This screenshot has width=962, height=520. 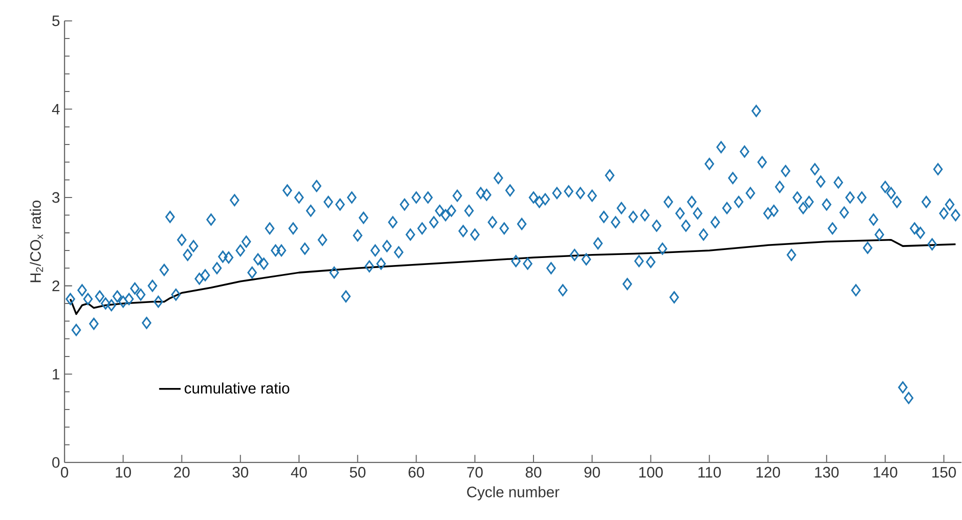 What do you see at coordinates (592, 472) in the screenshot?
I see `x-tick-label: 90` at bounding box center [592, 472].